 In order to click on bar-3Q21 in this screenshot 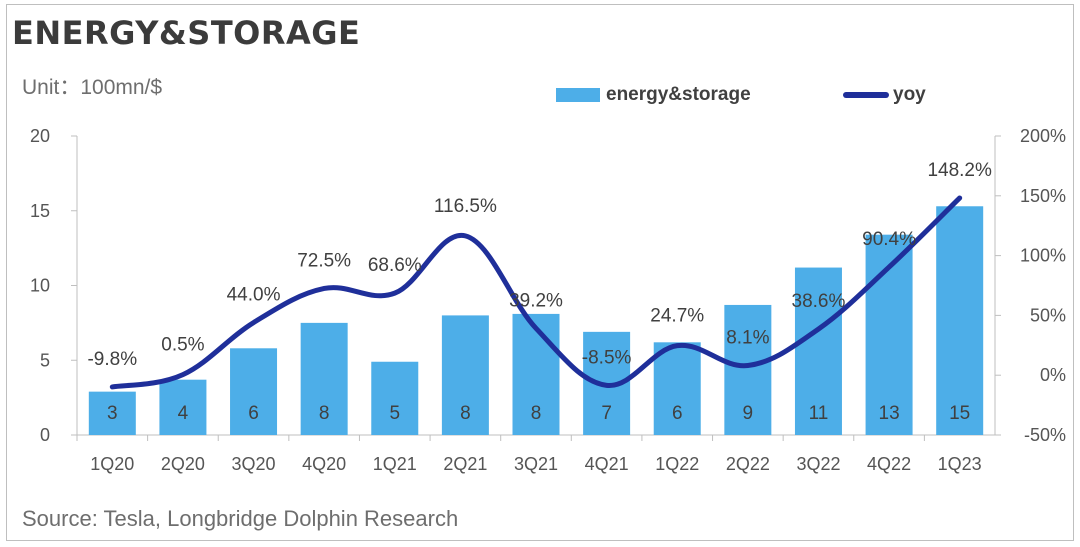, I will do `click(536, 374)`.